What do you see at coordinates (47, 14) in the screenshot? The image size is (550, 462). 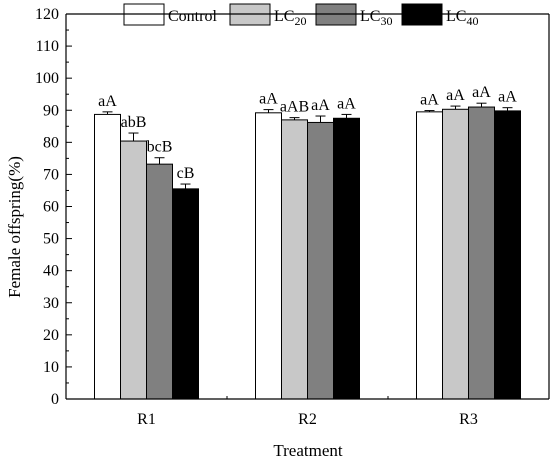 I see `y-tick-label: 120` at bounding box center [47, 14].